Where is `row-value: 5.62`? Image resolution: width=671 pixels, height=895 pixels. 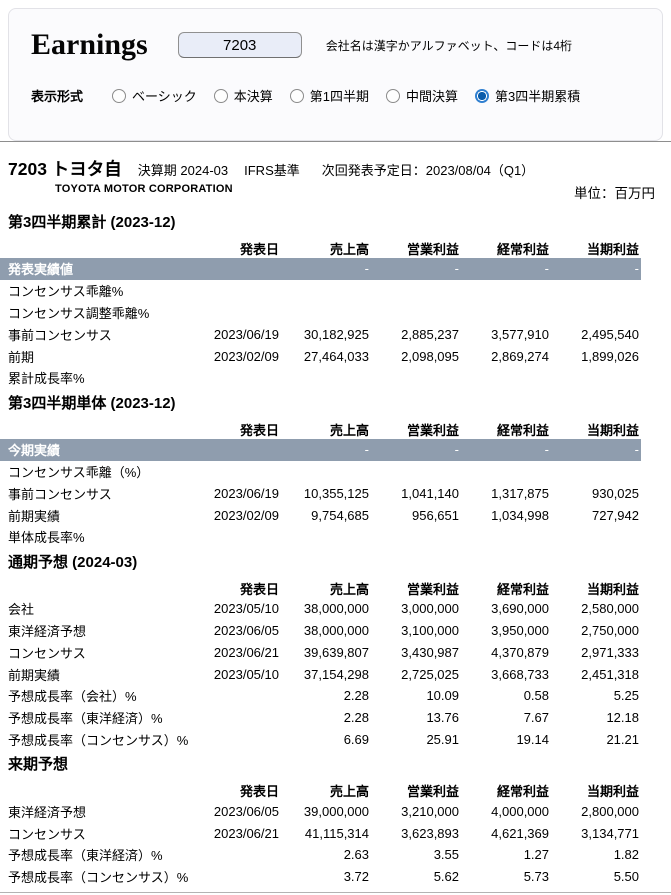 row-value: 5.62 is located at coordinates (446, 877).